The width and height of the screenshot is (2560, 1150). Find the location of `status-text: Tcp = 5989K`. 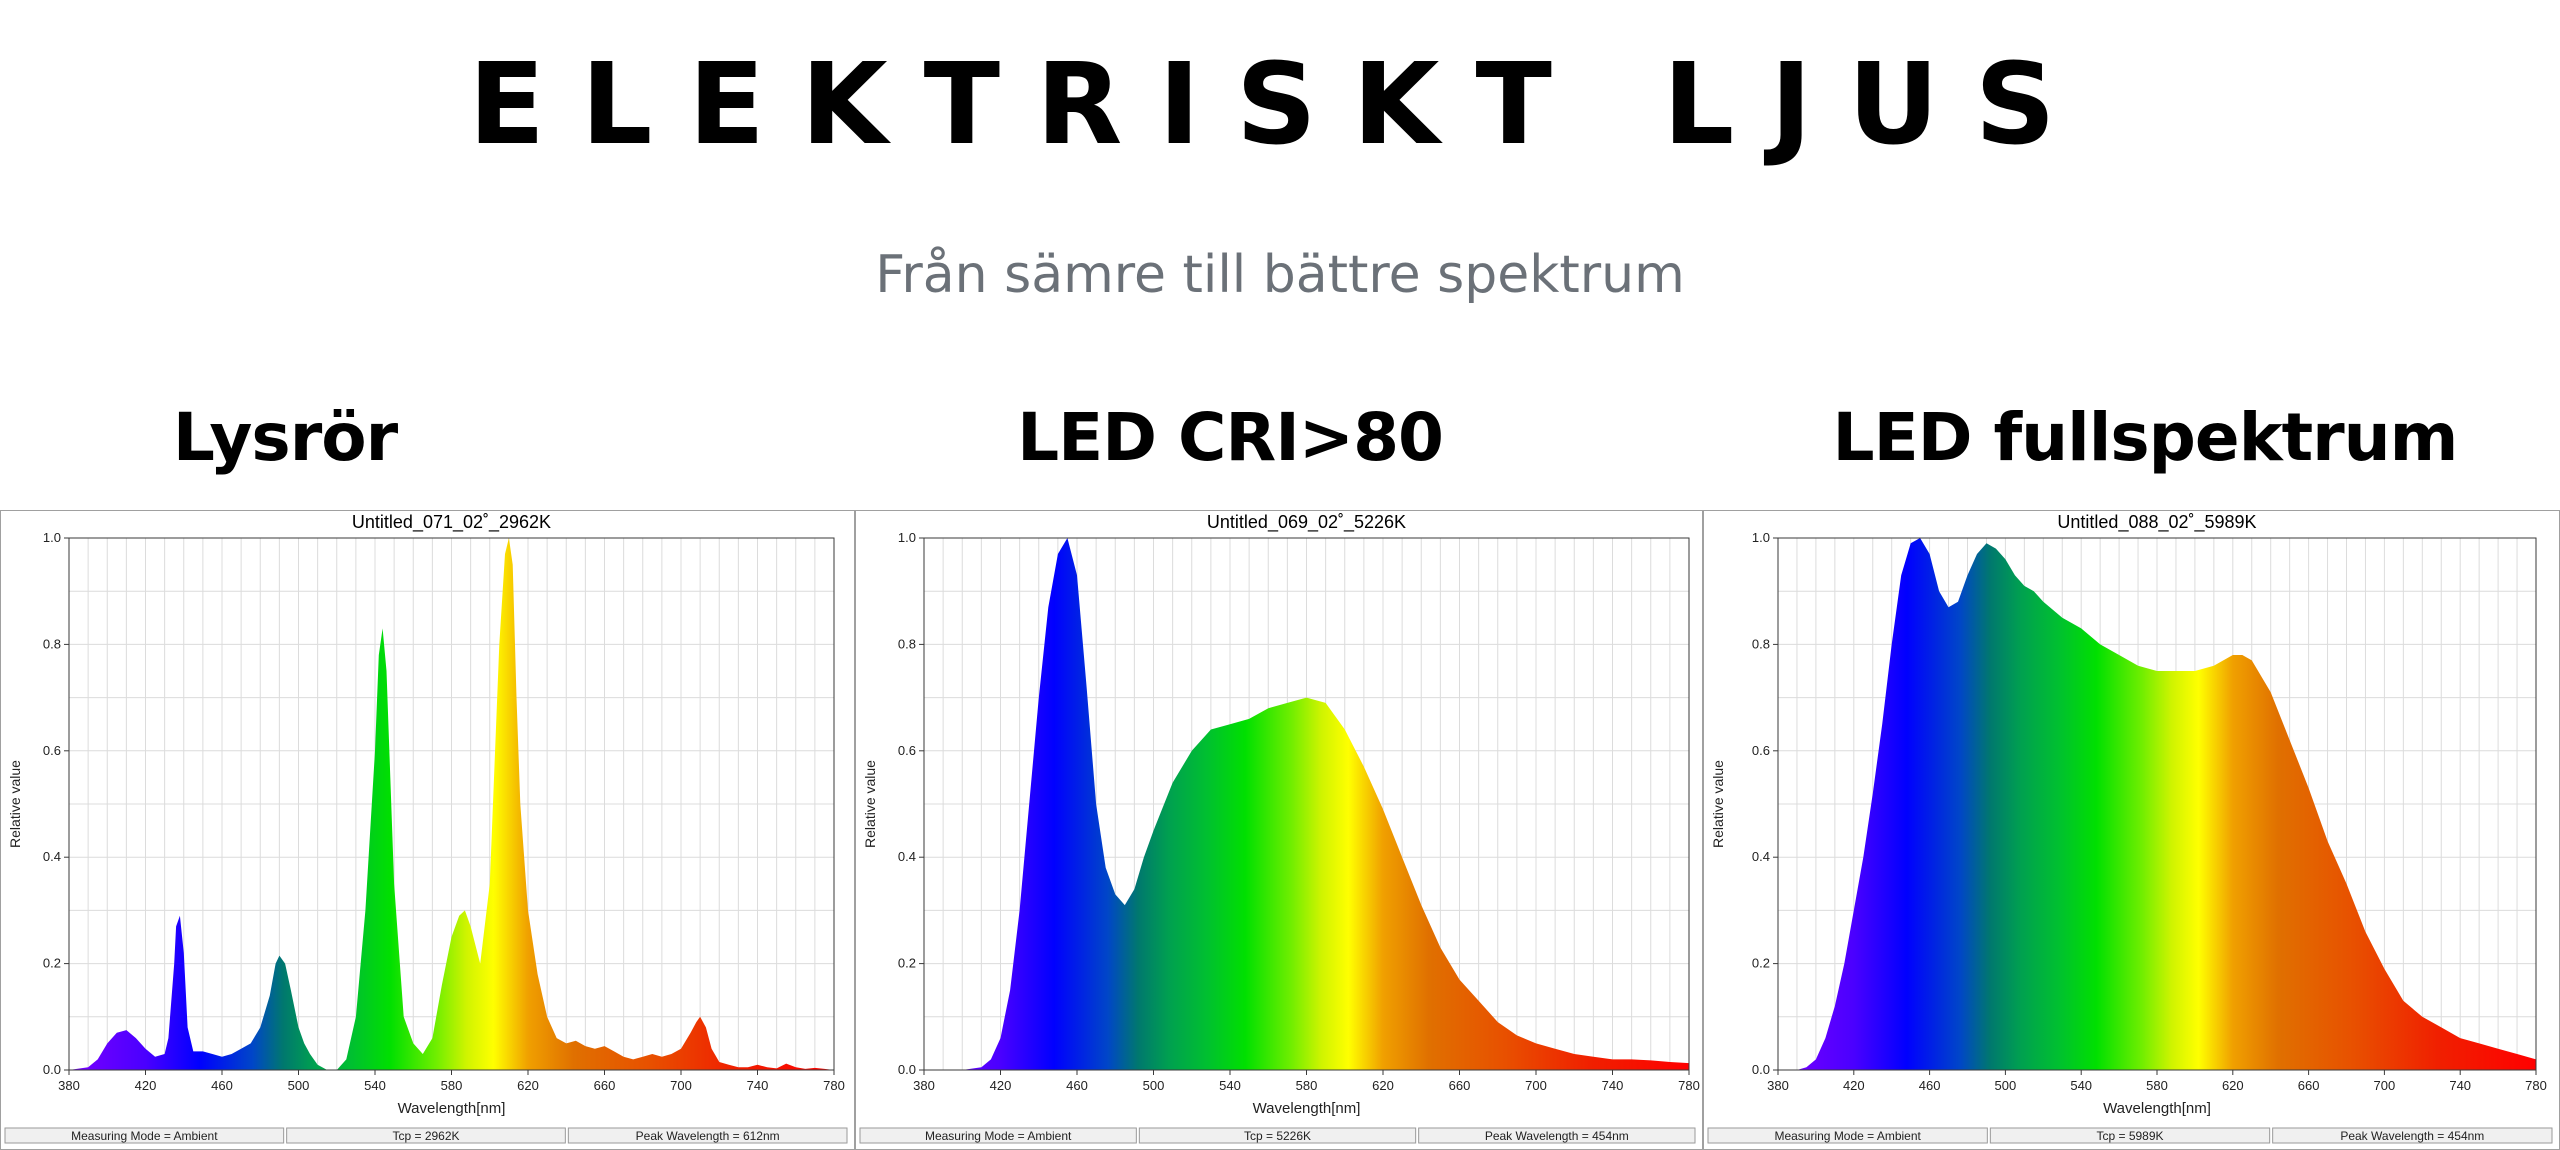

status-text: Tcp = 5989K is located at coordinates (2129, 1136).